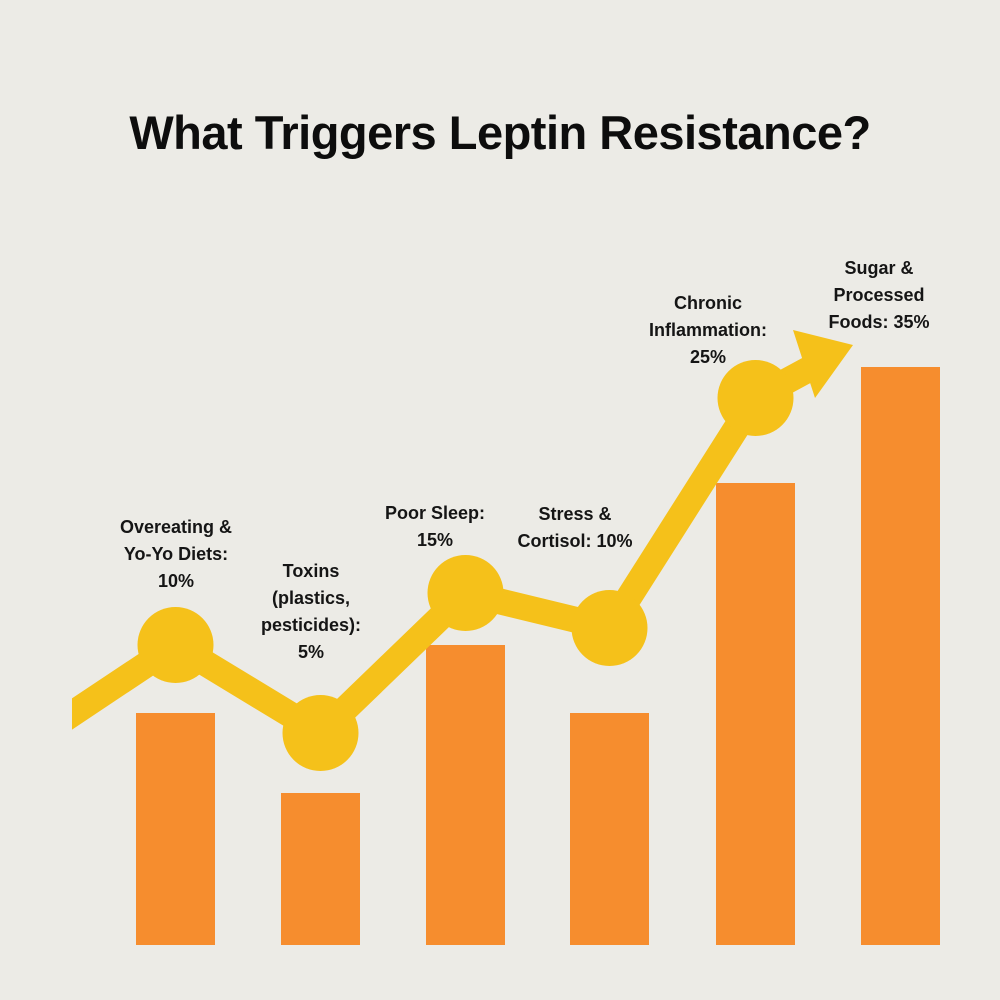 Image resolution: width=1000 pixels, height=1000 pixels. I want to click on data-label: Stress & Cortisol: 10%, so click(575, 527).